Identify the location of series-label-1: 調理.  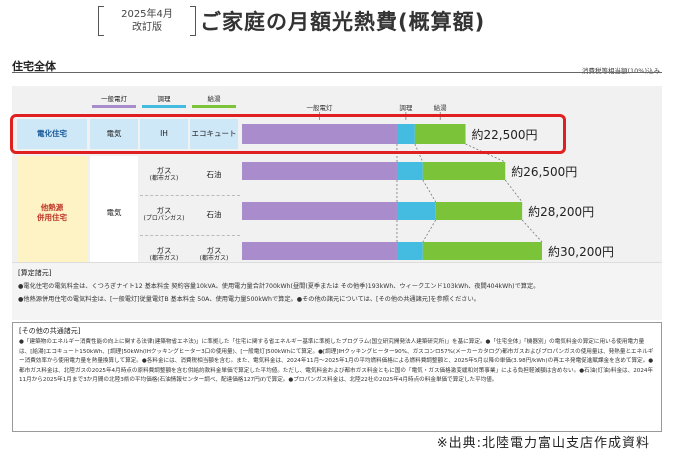
(406, 107).